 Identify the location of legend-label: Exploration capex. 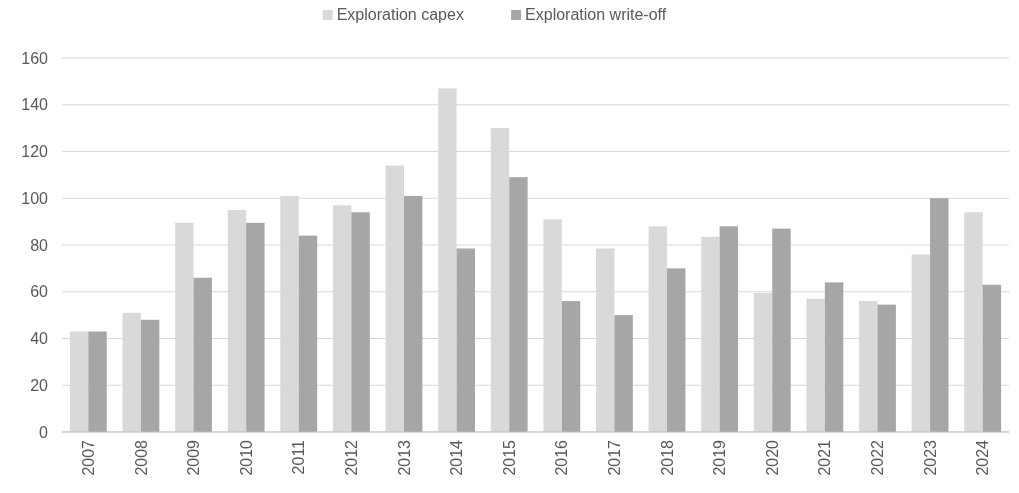
(400, 14).